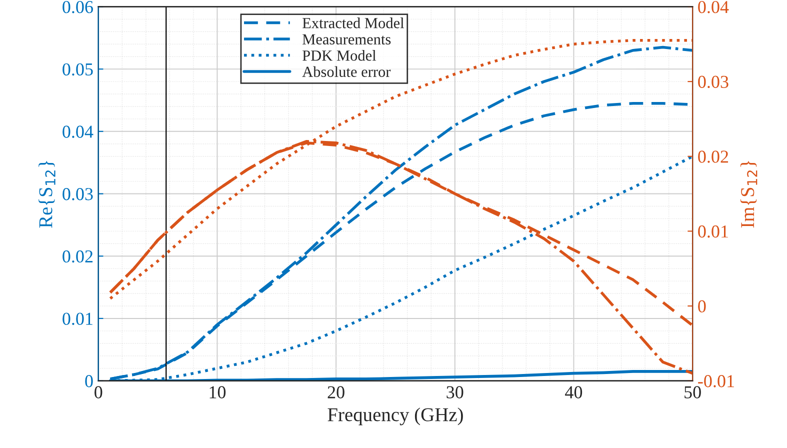 This screenshot has width=787, height=448. Describe the element at coordinates (77, 256) in the screenshot. I see `y-tick-label: 0.02` at that location.